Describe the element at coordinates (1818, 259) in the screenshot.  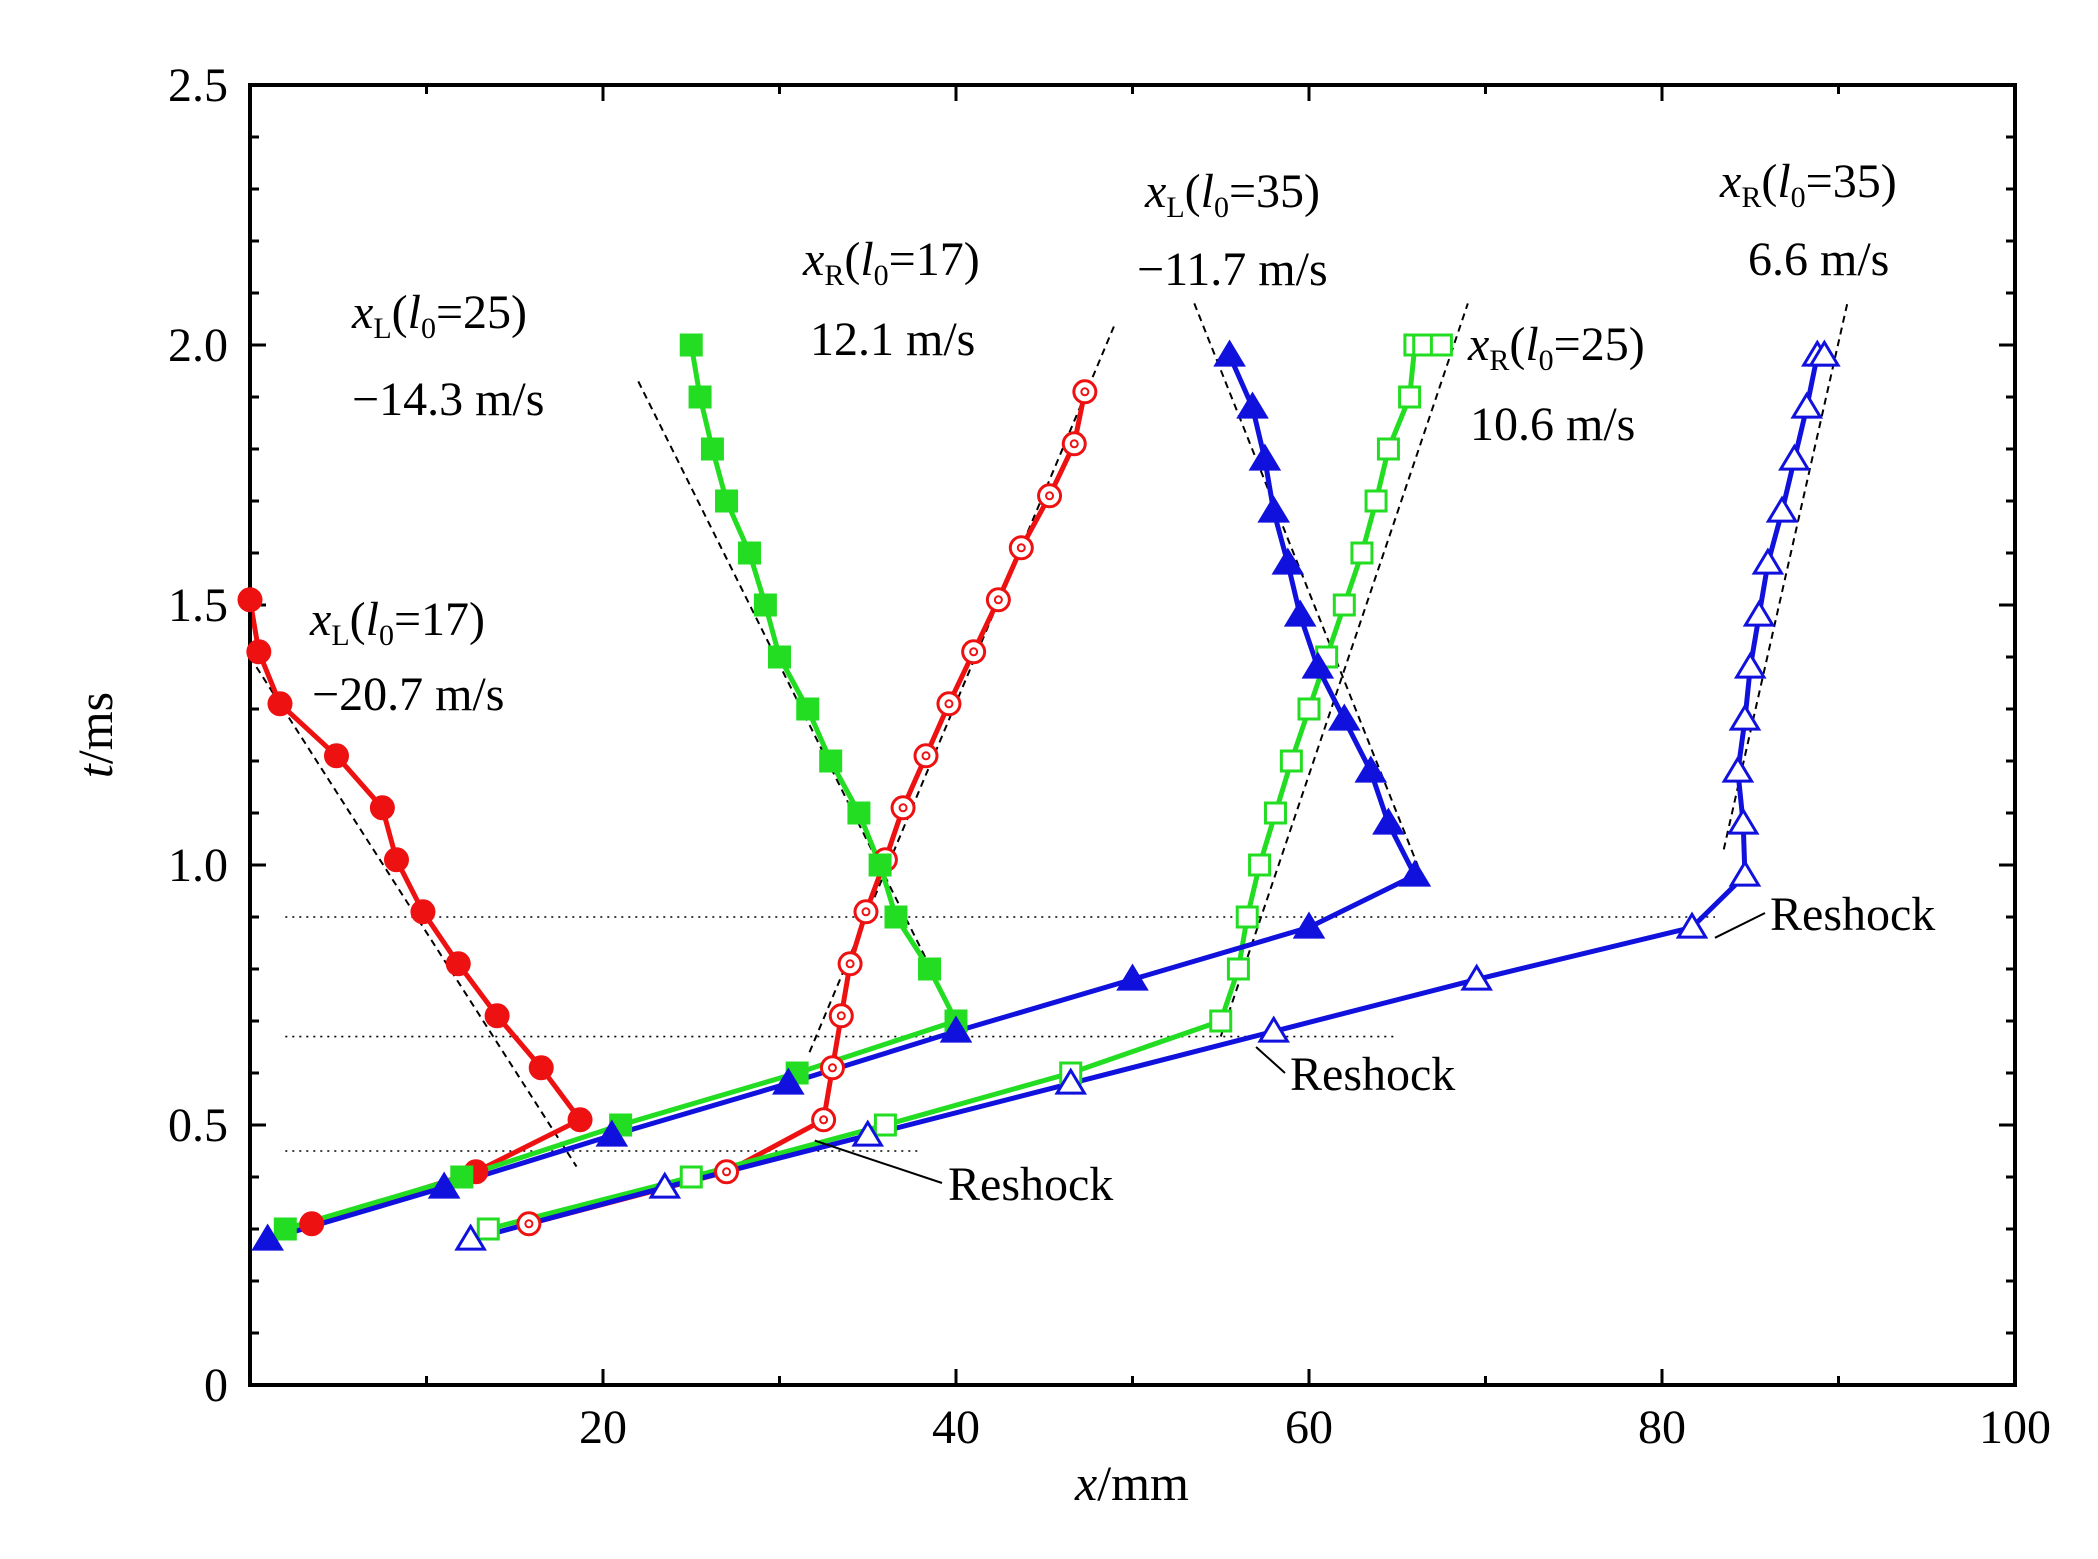
I see `annotation-xR35-speed: 6.6 m/s` at that location.